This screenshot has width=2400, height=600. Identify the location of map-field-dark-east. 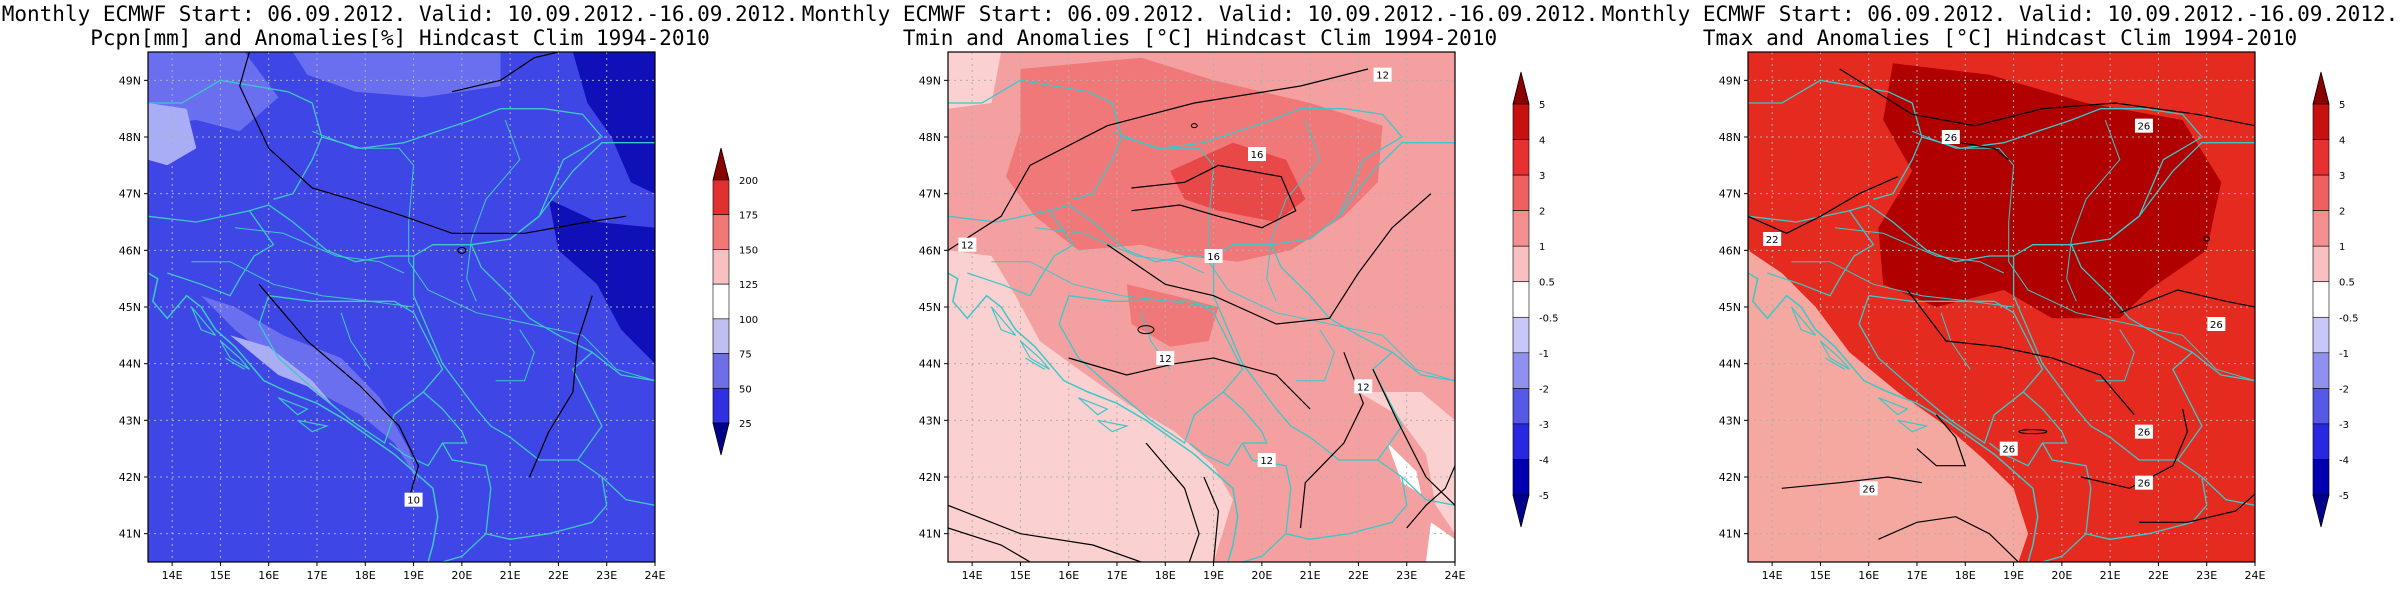
(601, 281).